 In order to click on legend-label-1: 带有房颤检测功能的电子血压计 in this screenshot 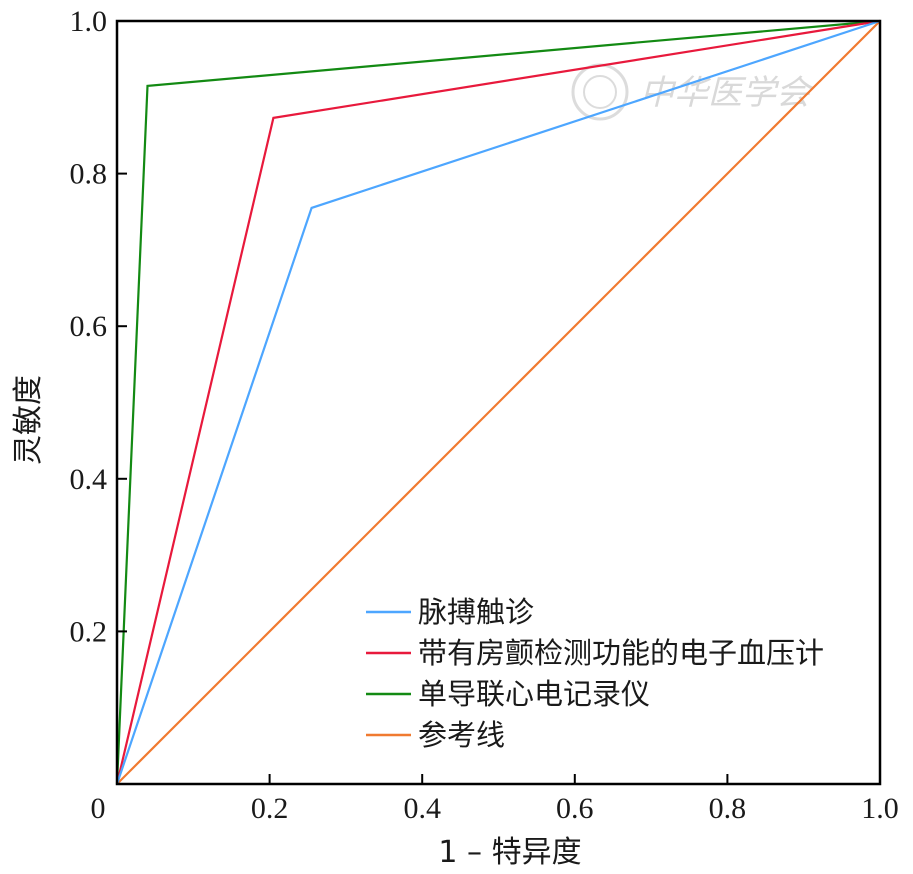, I will do `click(621, 653)`.